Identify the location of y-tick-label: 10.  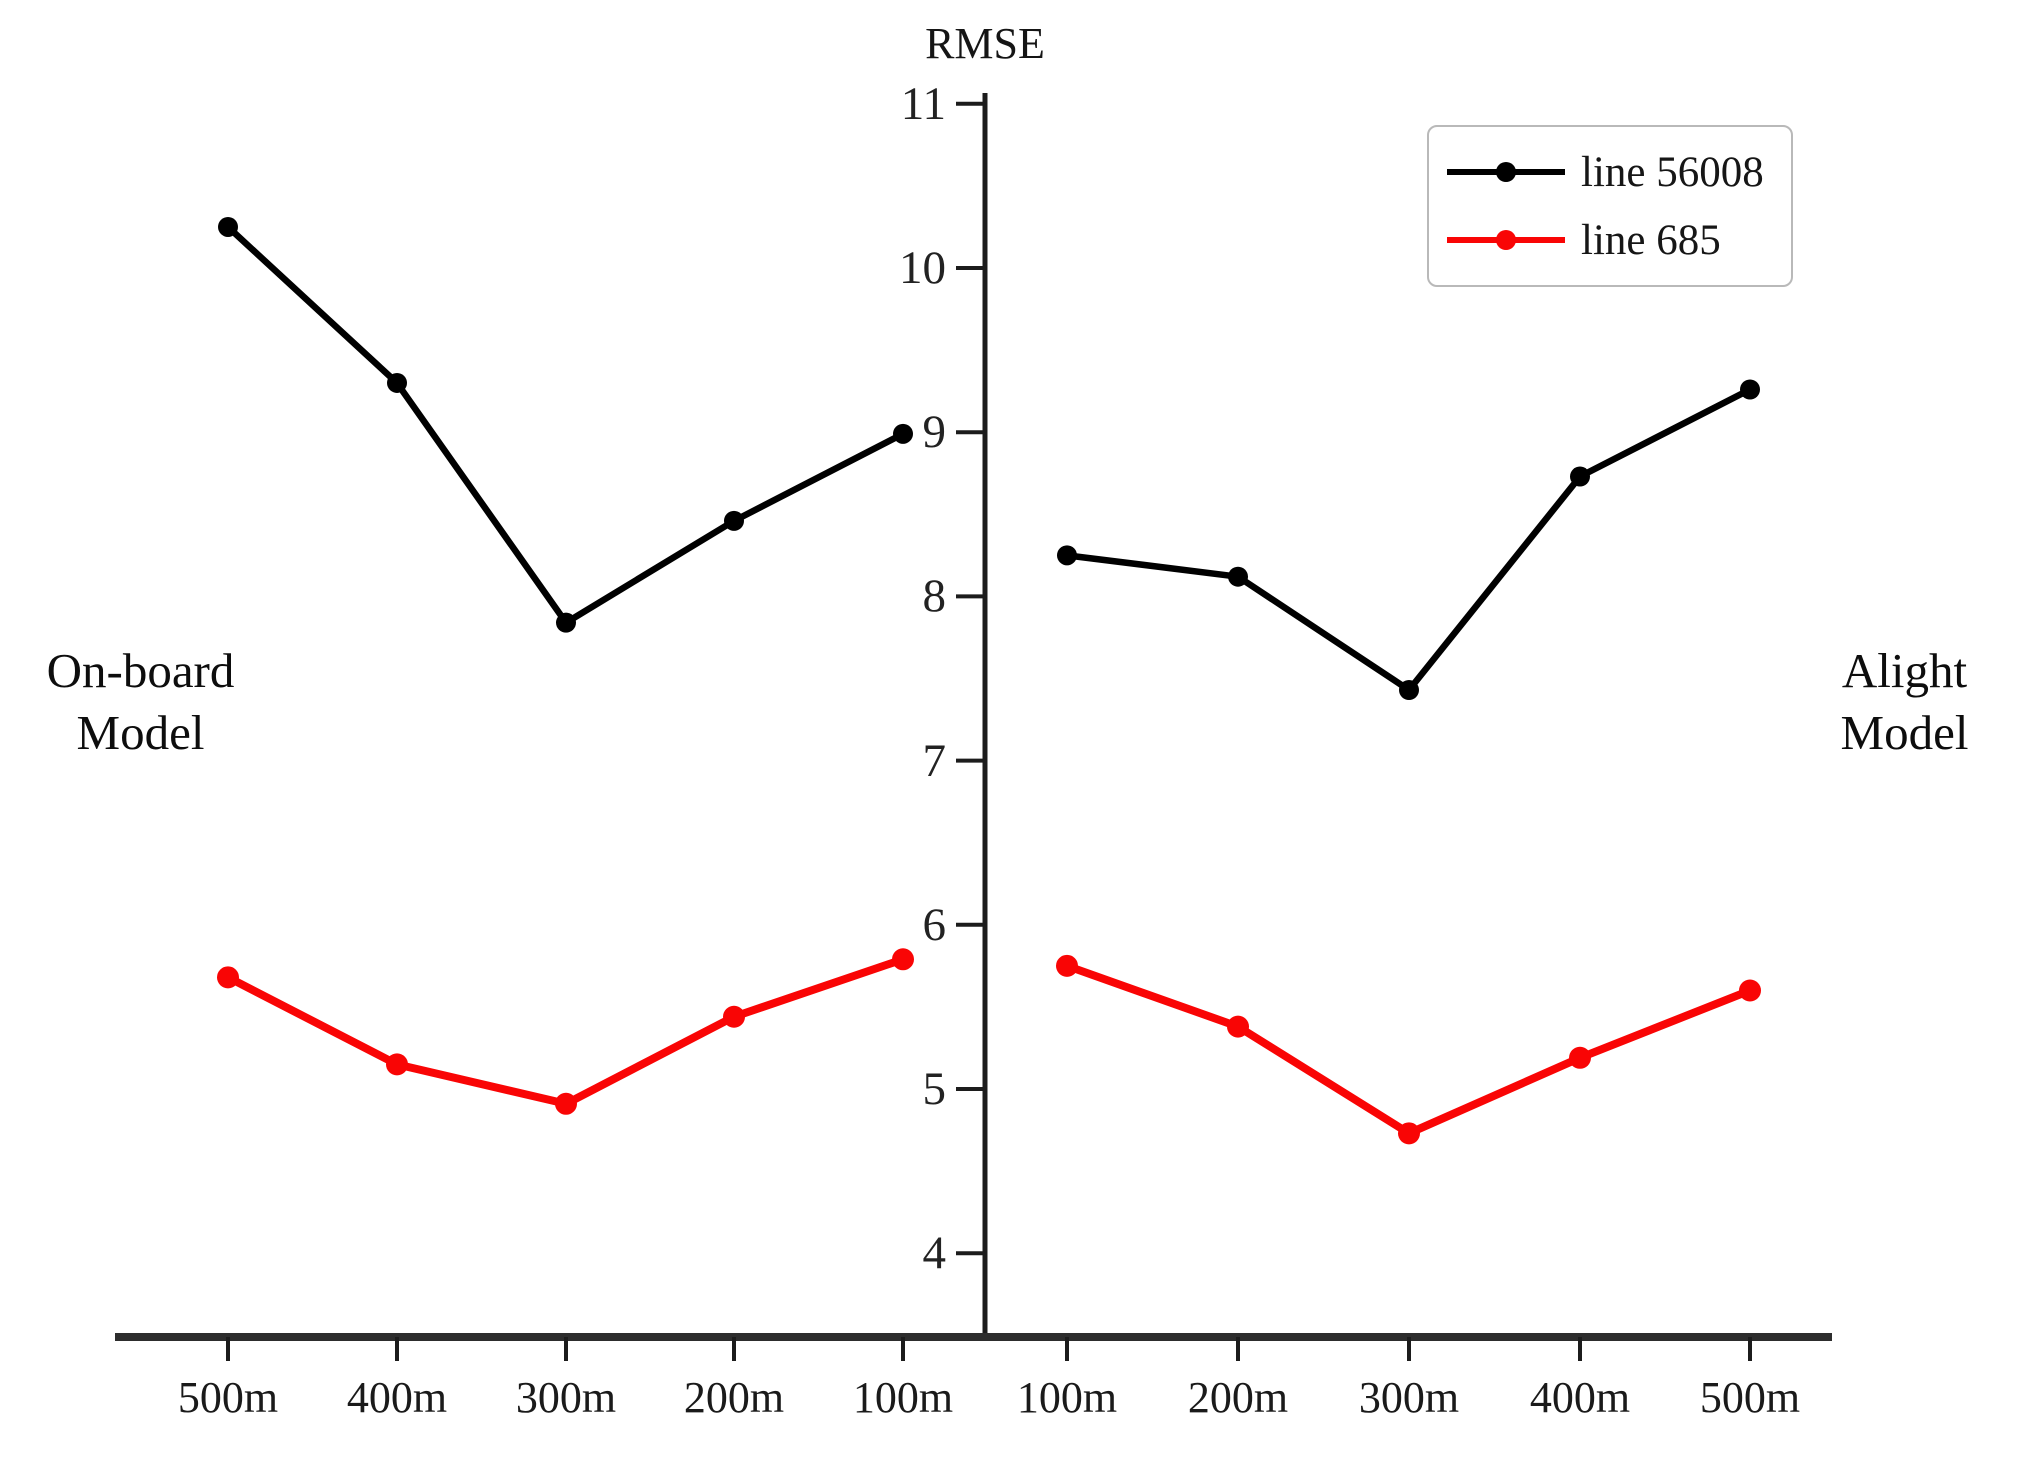
(922, 268).